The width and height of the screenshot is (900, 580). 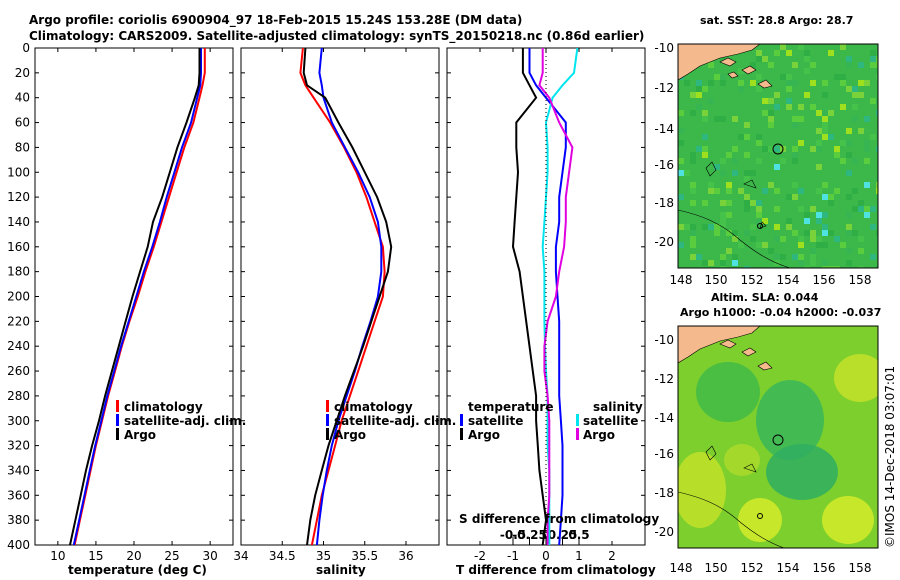 I want to click on map-xtick: 156, so click(x=824, y=280).